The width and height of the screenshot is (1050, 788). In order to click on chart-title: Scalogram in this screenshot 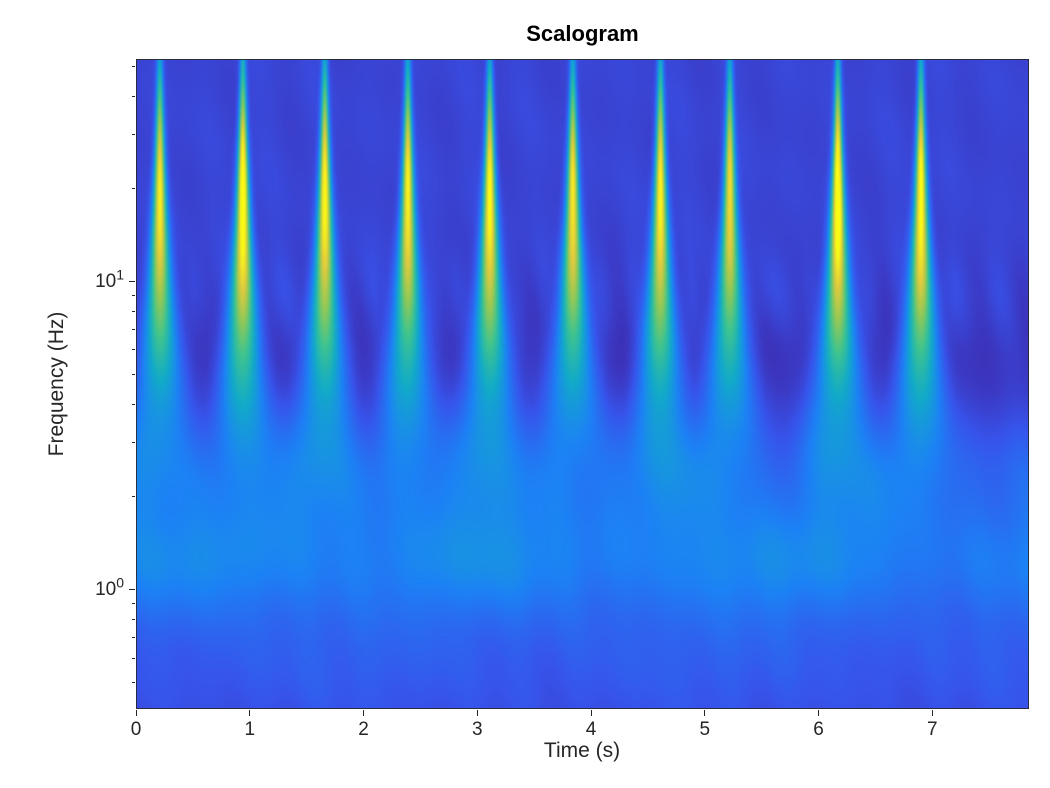, I will do `click(582, 33)`.